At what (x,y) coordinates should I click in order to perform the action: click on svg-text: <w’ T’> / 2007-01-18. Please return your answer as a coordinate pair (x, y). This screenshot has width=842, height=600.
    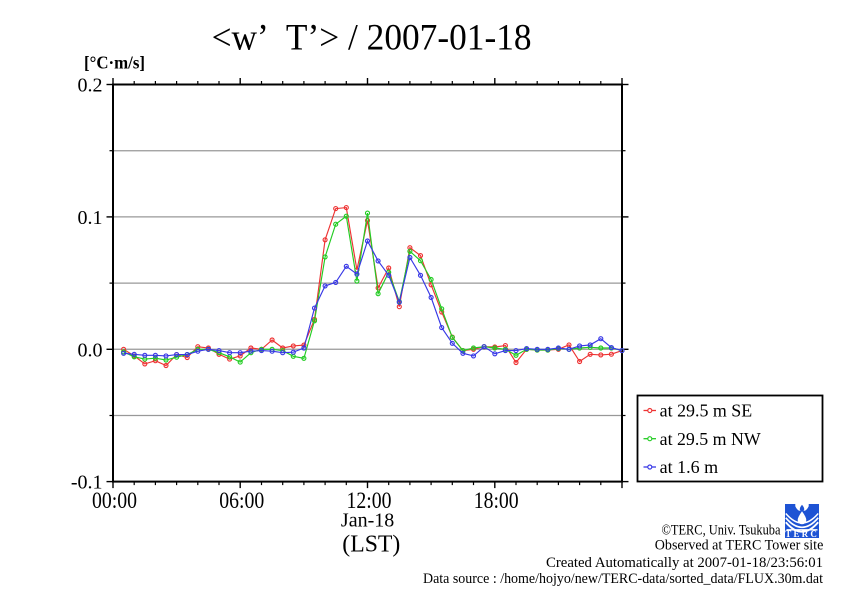
    Looking at the image, I should click on (372, 38).